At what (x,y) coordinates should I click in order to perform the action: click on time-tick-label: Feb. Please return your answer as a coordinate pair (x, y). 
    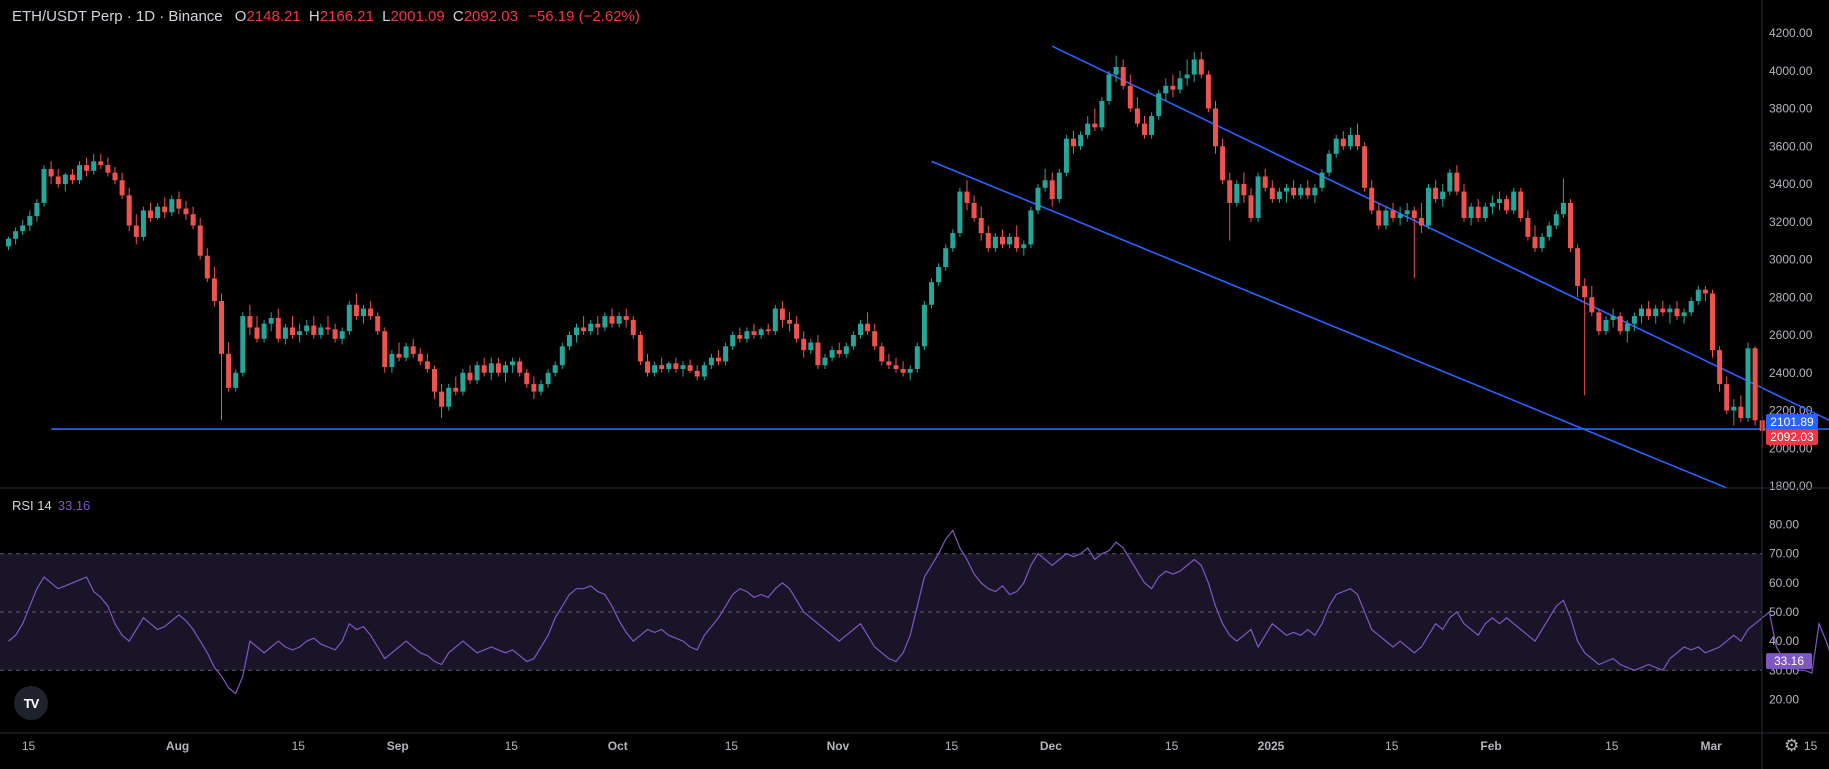
    Looking at the image, I should click on (1490, 746).